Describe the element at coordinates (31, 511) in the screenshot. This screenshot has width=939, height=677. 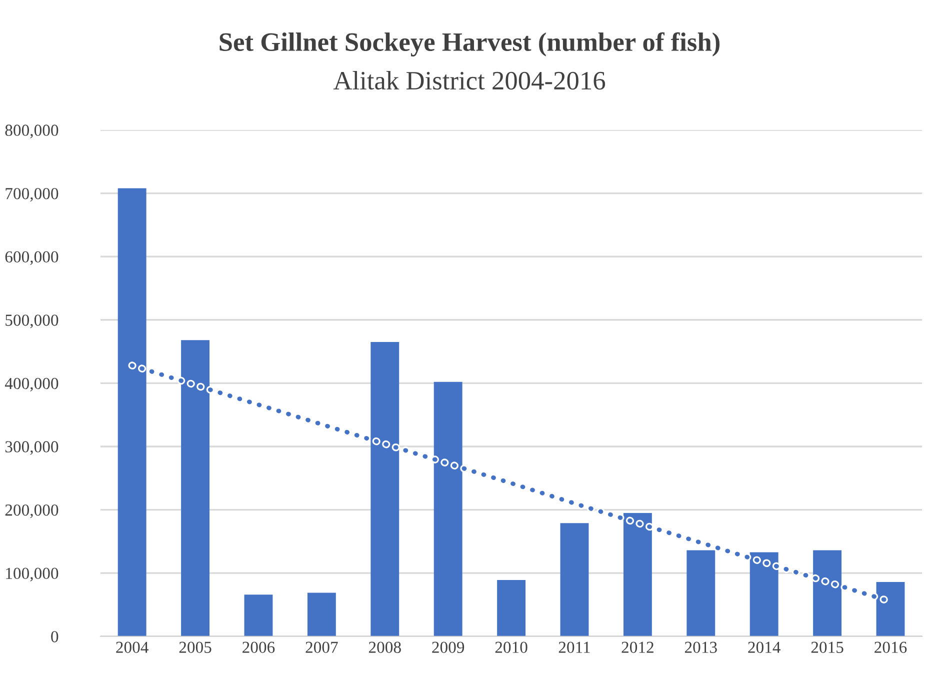
I see `y-tick-label: 200,000` at that location.